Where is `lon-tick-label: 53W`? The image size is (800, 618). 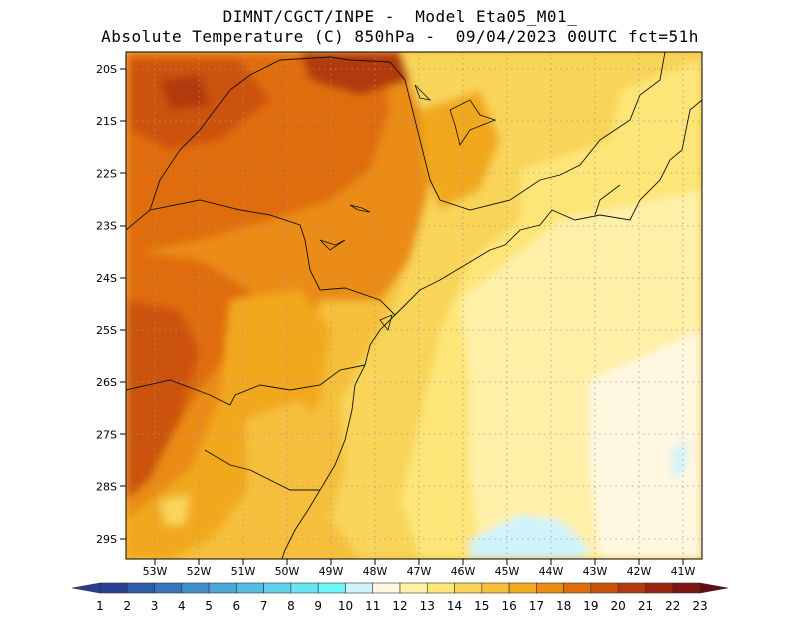 lon-tick-label: 53W is located at coordinates (155, 571).